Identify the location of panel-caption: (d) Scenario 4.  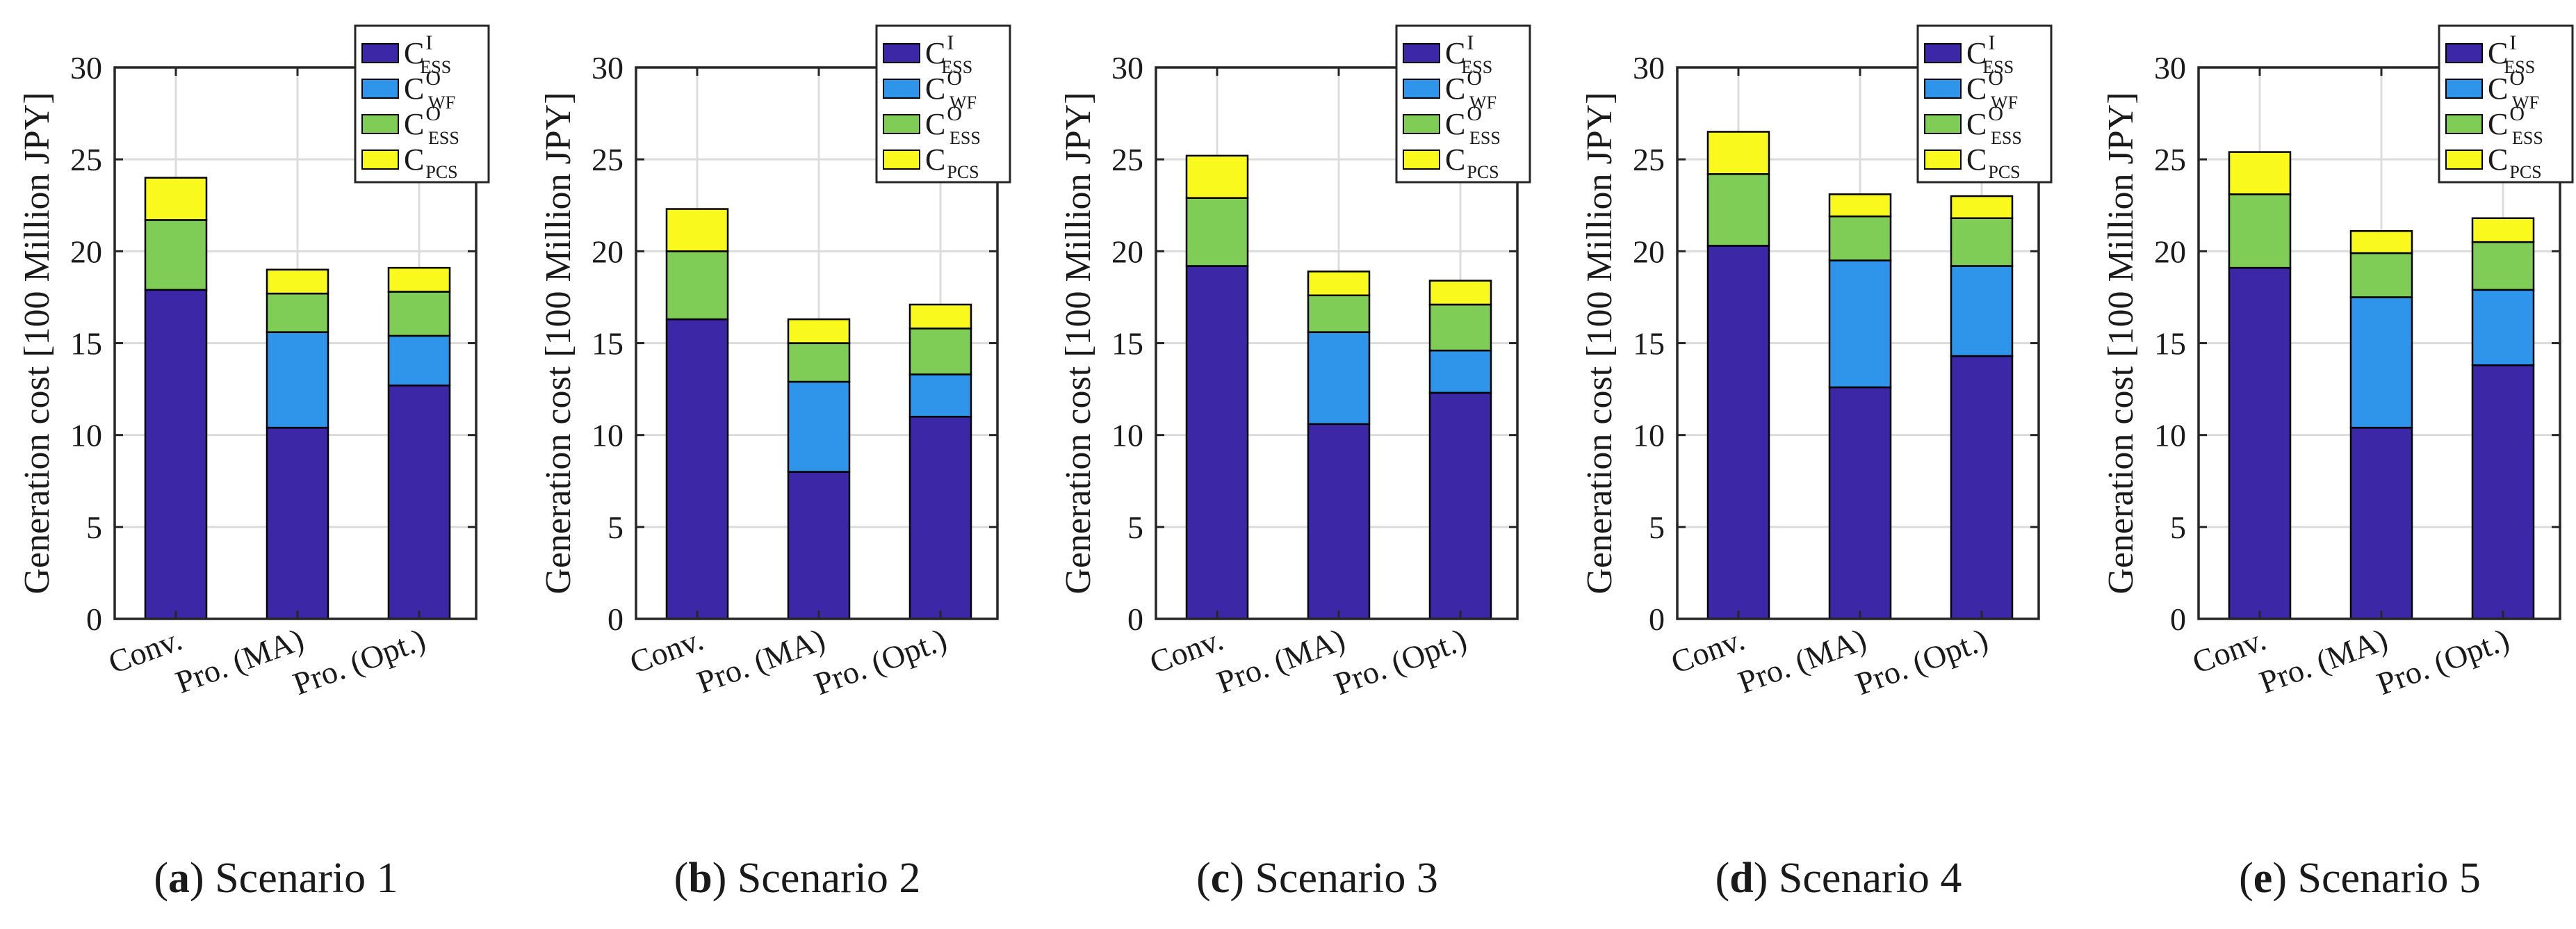
(1838, 878).